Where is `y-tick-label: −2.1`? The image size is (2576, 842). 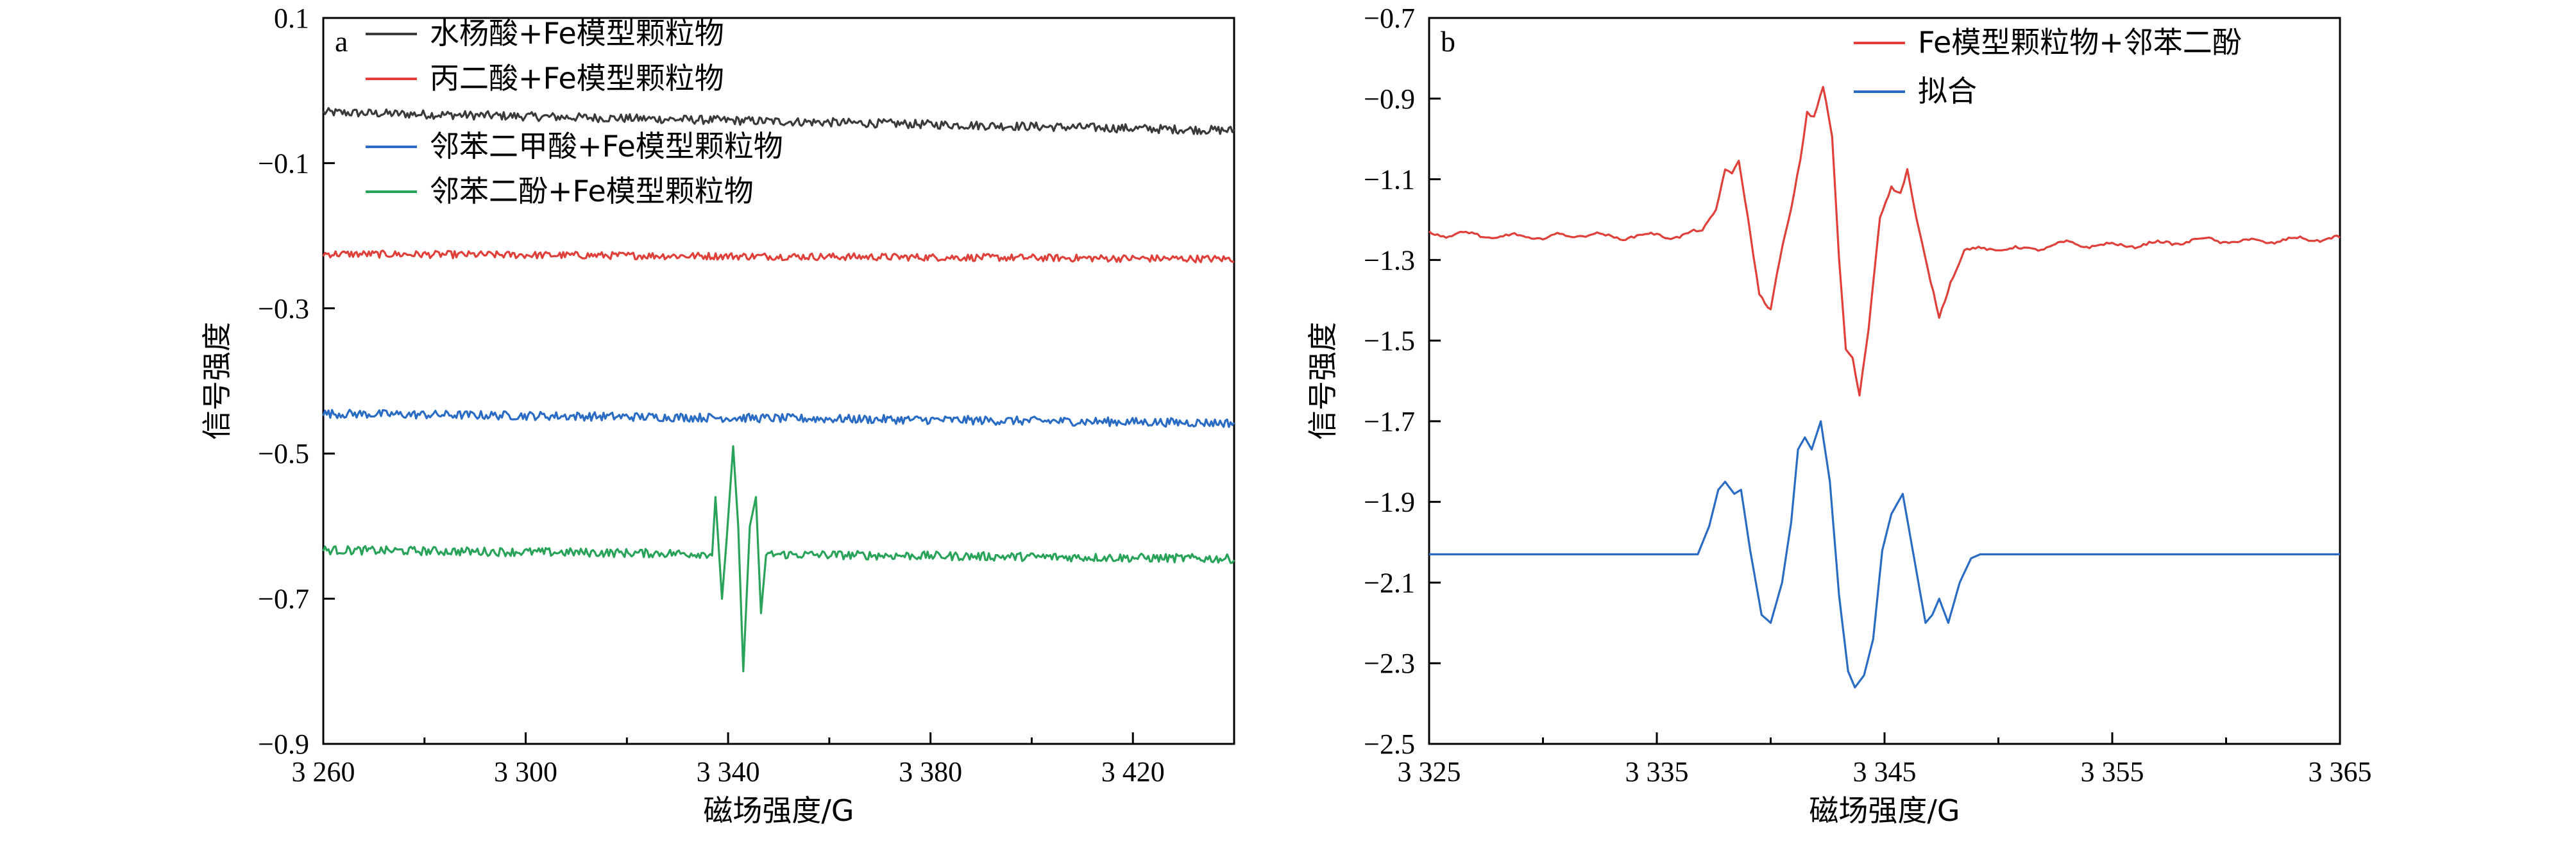 y-tick-label: −2.1 is located at coordinates (1389, 582).